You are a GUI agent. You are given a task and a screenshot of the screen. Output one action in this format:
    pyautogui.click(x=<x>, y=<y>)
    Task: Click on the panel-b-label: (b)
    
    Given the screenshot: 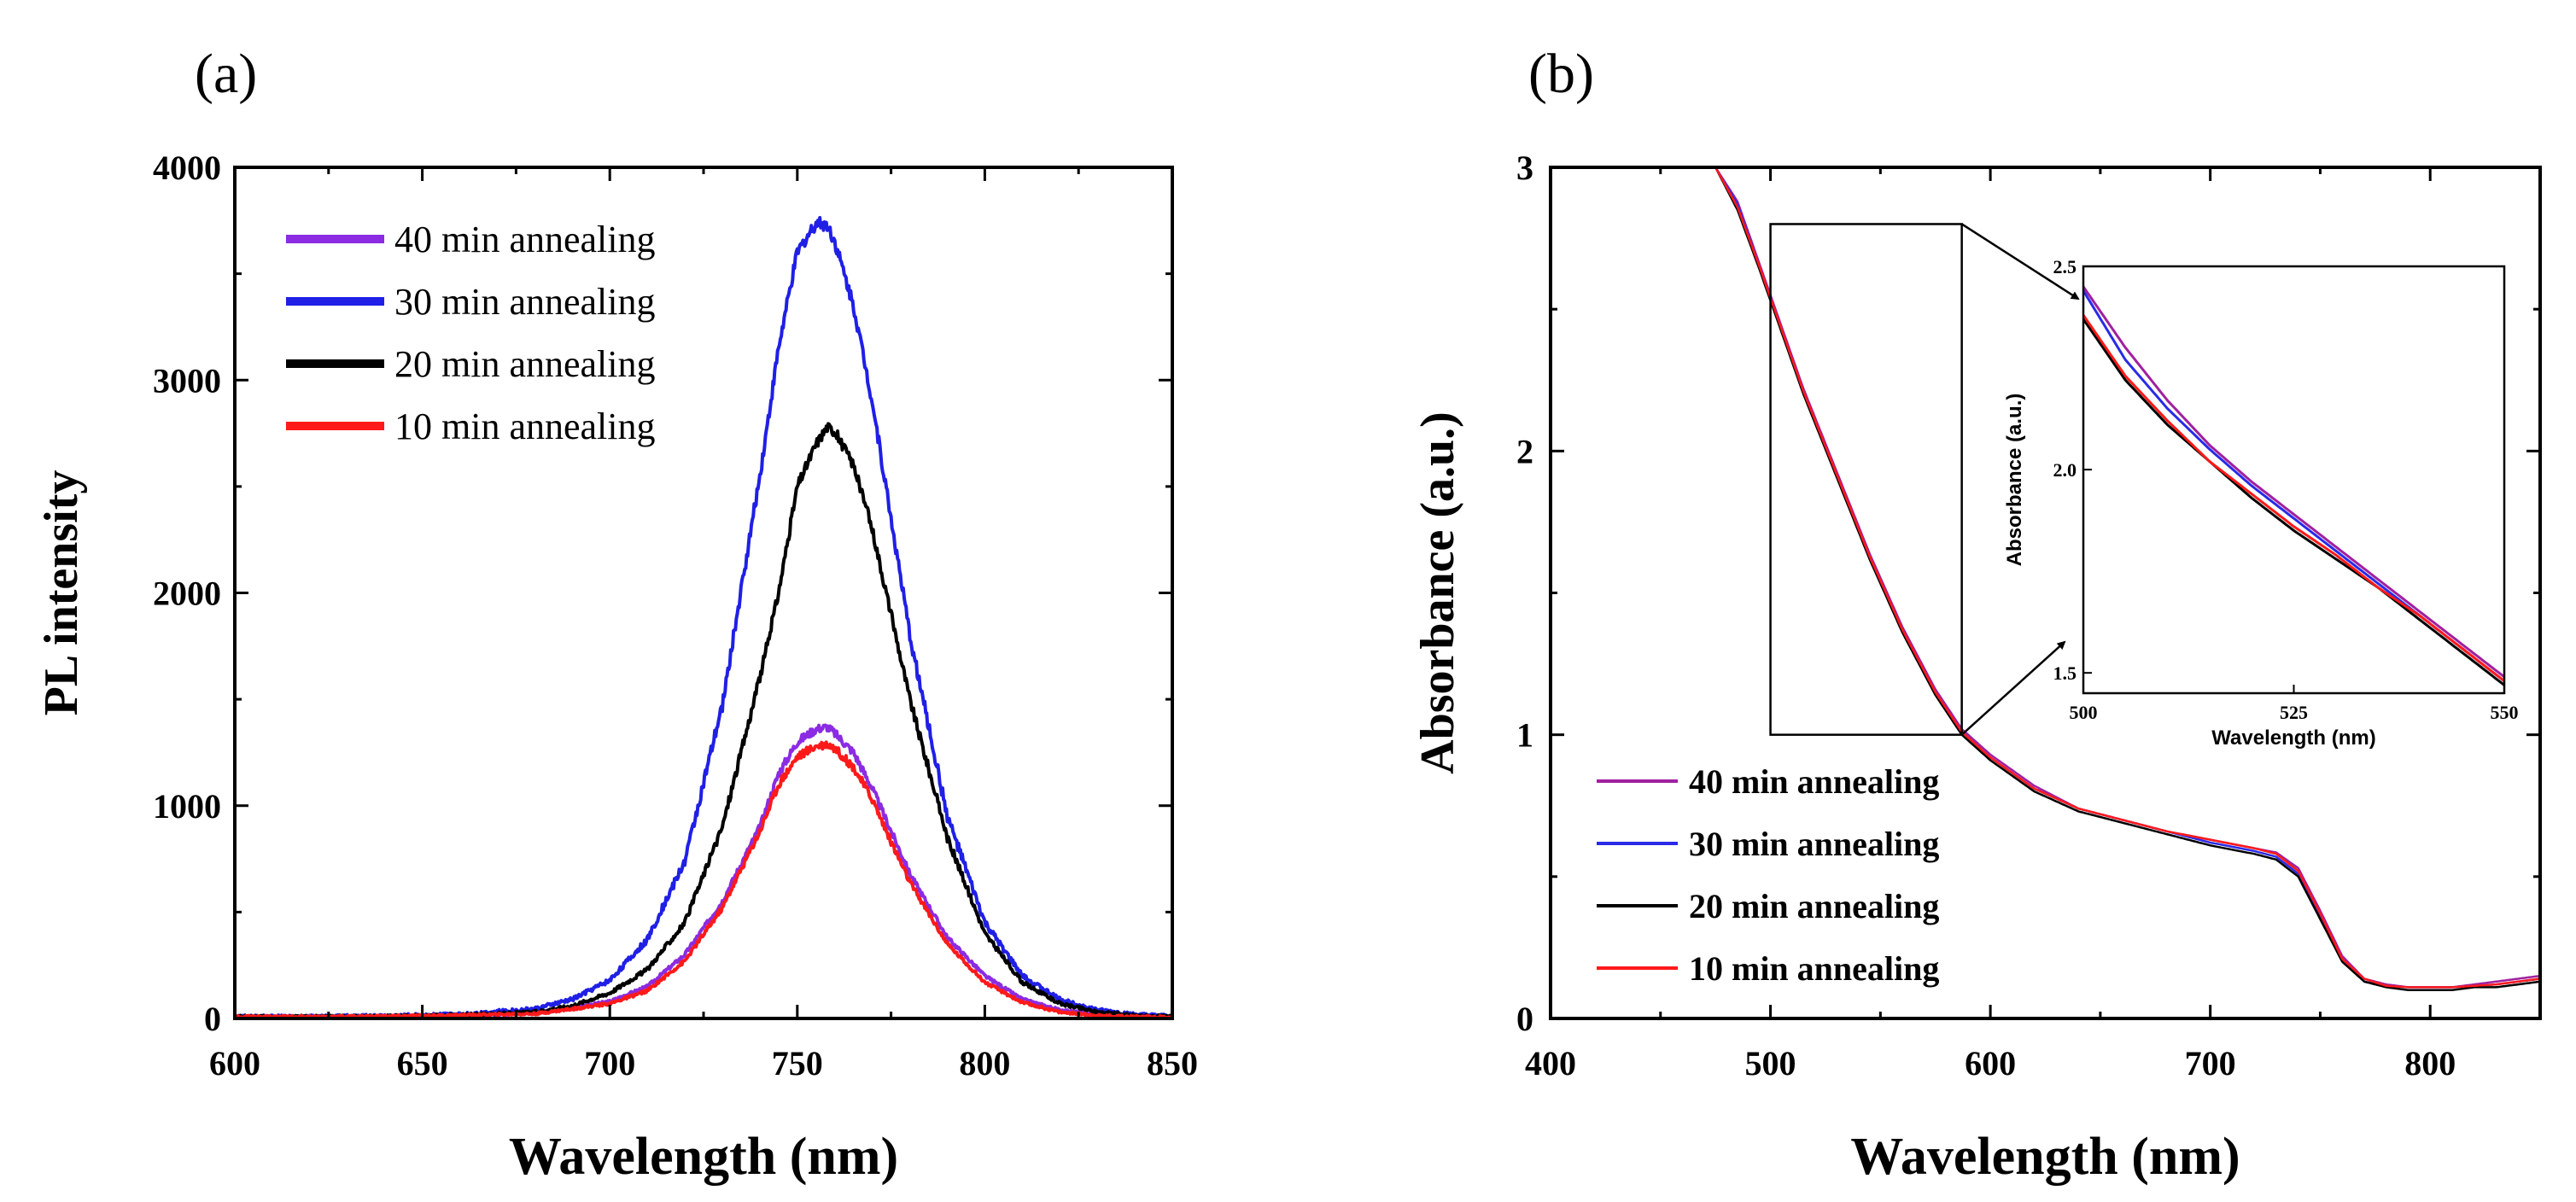 What is the action you would take?
    pyautogui.click(x=1561, y=74)
    